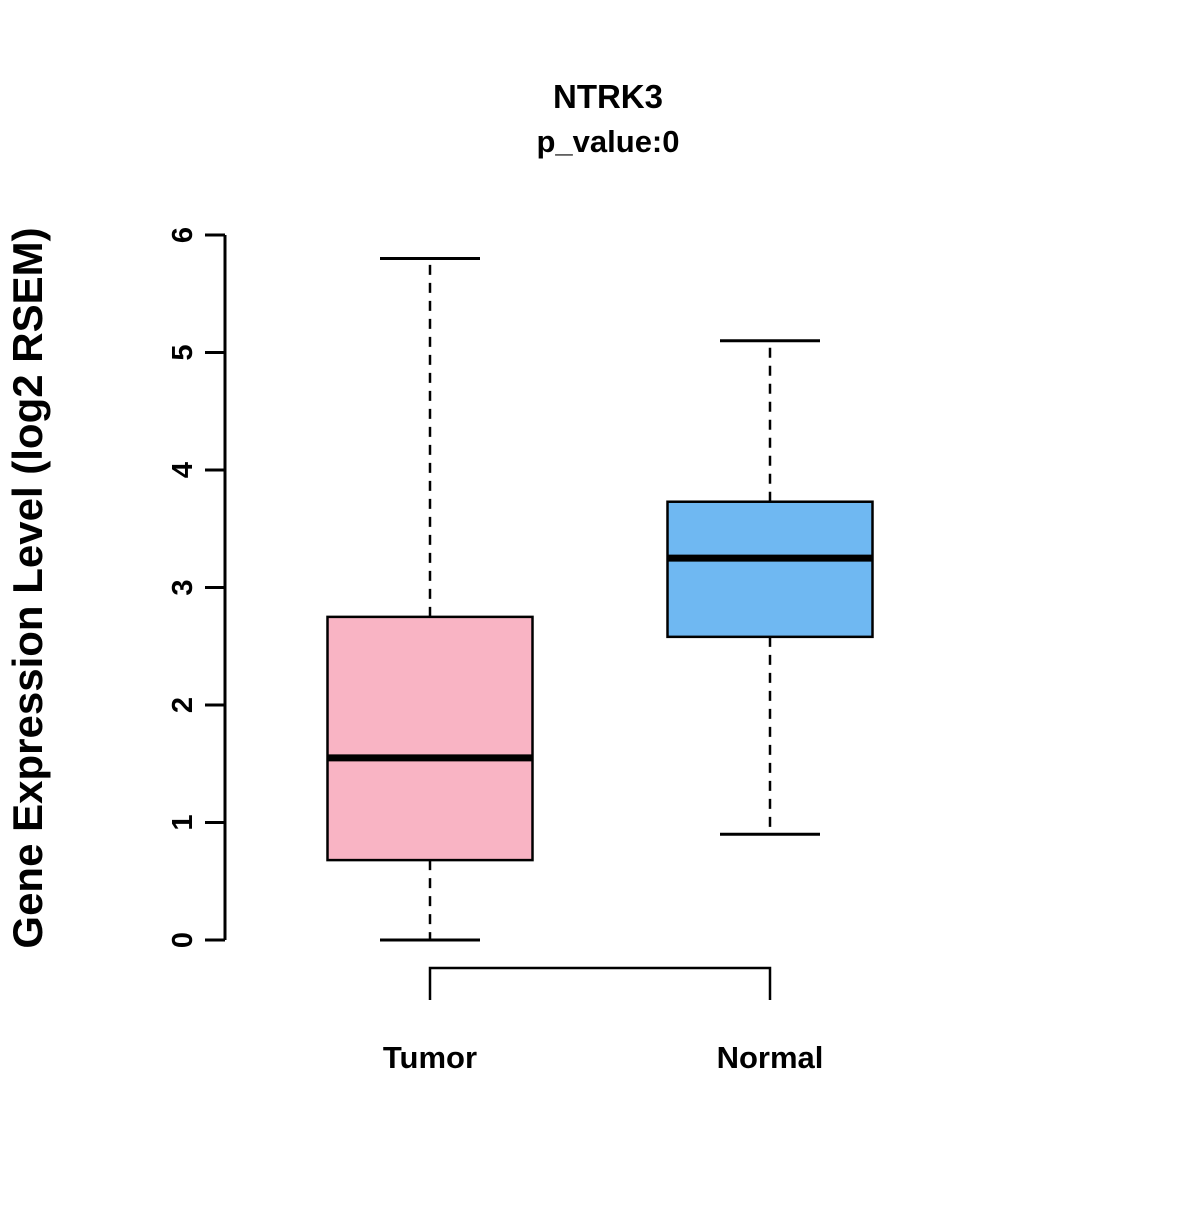 The width and height of the screenshot is (1200, 1205). Describe the element at coordinates (183, 235) in the screenshot. I see `y-tick-label: 6` at that location.